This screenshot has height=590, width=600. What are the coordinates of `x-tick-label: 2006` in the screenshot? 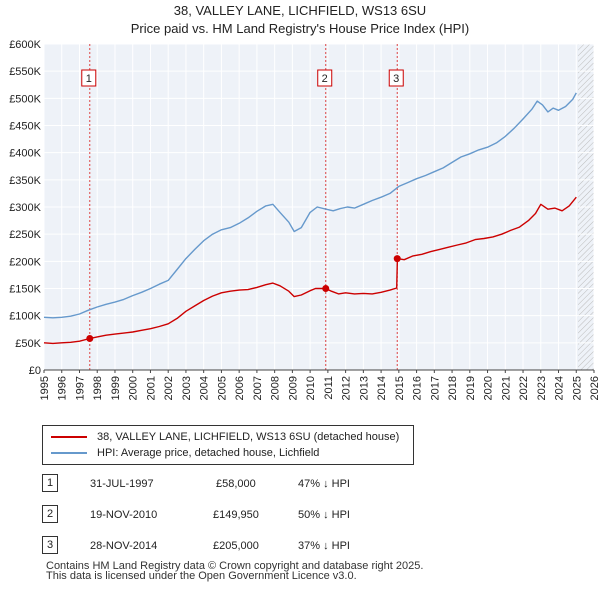 It's located at (240, 388).